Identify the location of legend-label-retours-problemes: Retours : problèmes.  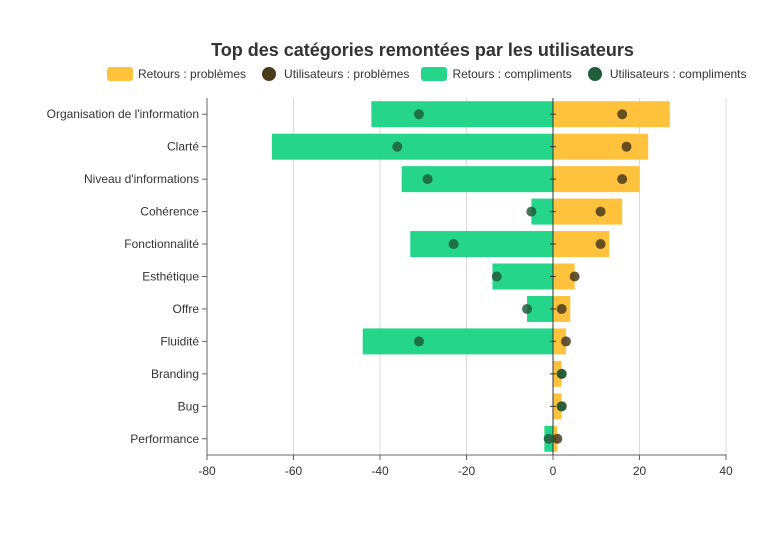
(192, 74).